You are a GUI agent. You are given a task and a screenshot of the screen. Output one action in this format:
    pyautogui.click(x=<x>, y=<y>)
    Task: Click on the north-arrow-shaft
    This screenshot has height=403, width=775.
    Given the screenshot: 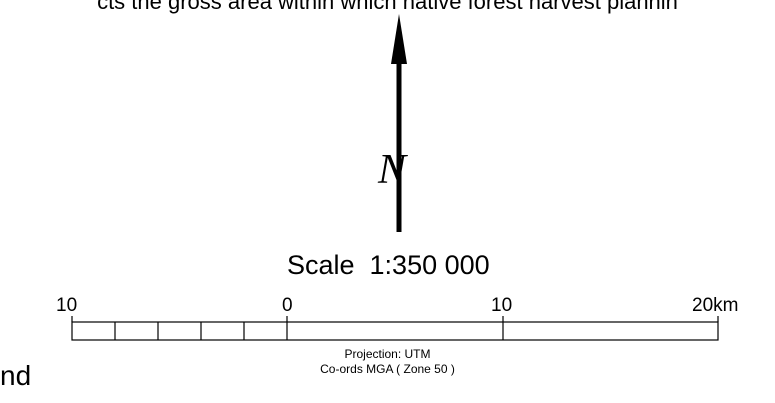 What is the action you would take?
    pyautogui.click(x=399, y=147)
    